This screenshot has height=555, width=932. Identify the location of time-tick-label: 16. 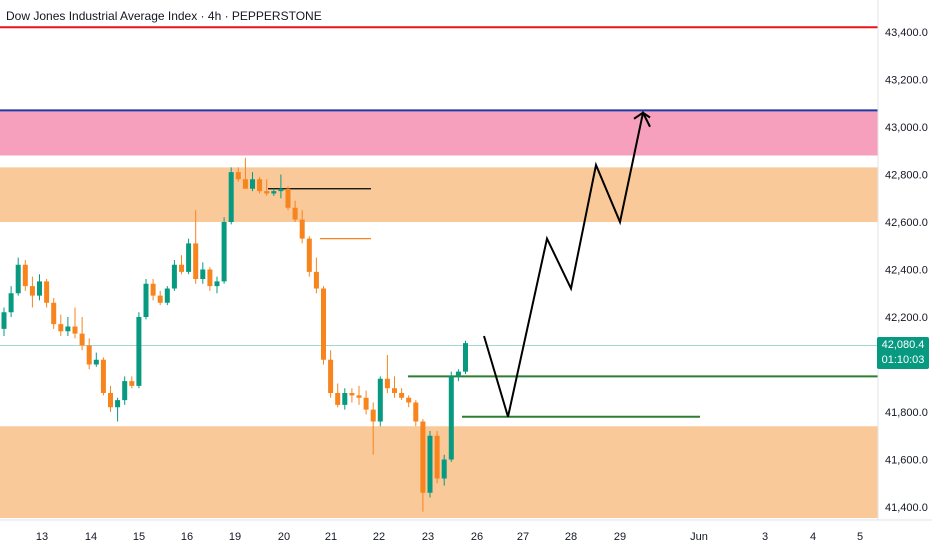
(187, 537).